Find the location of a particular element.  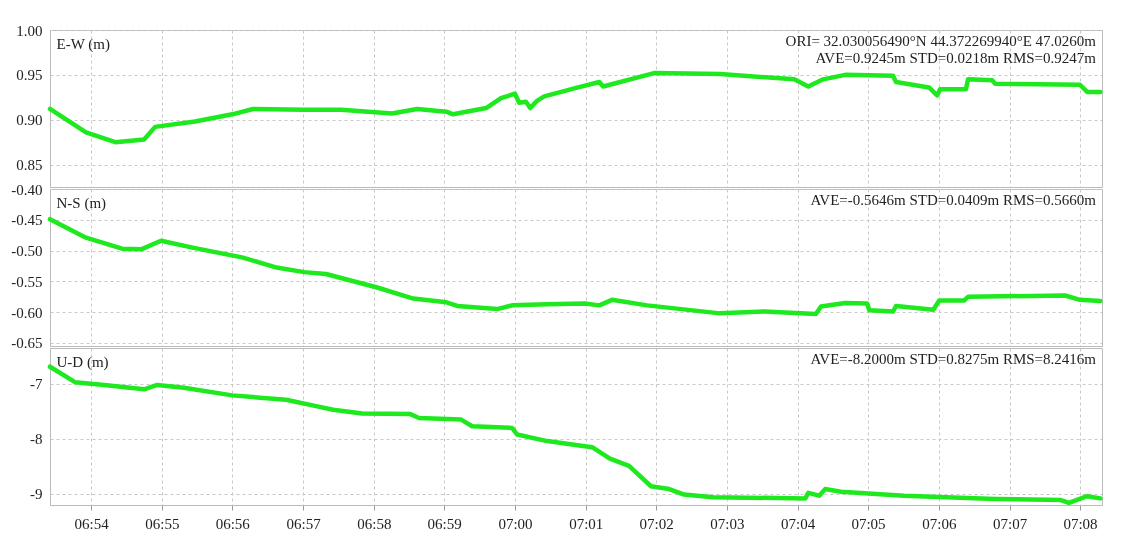

x-tick-label: 06:59 is located at coordinates (444, 523).